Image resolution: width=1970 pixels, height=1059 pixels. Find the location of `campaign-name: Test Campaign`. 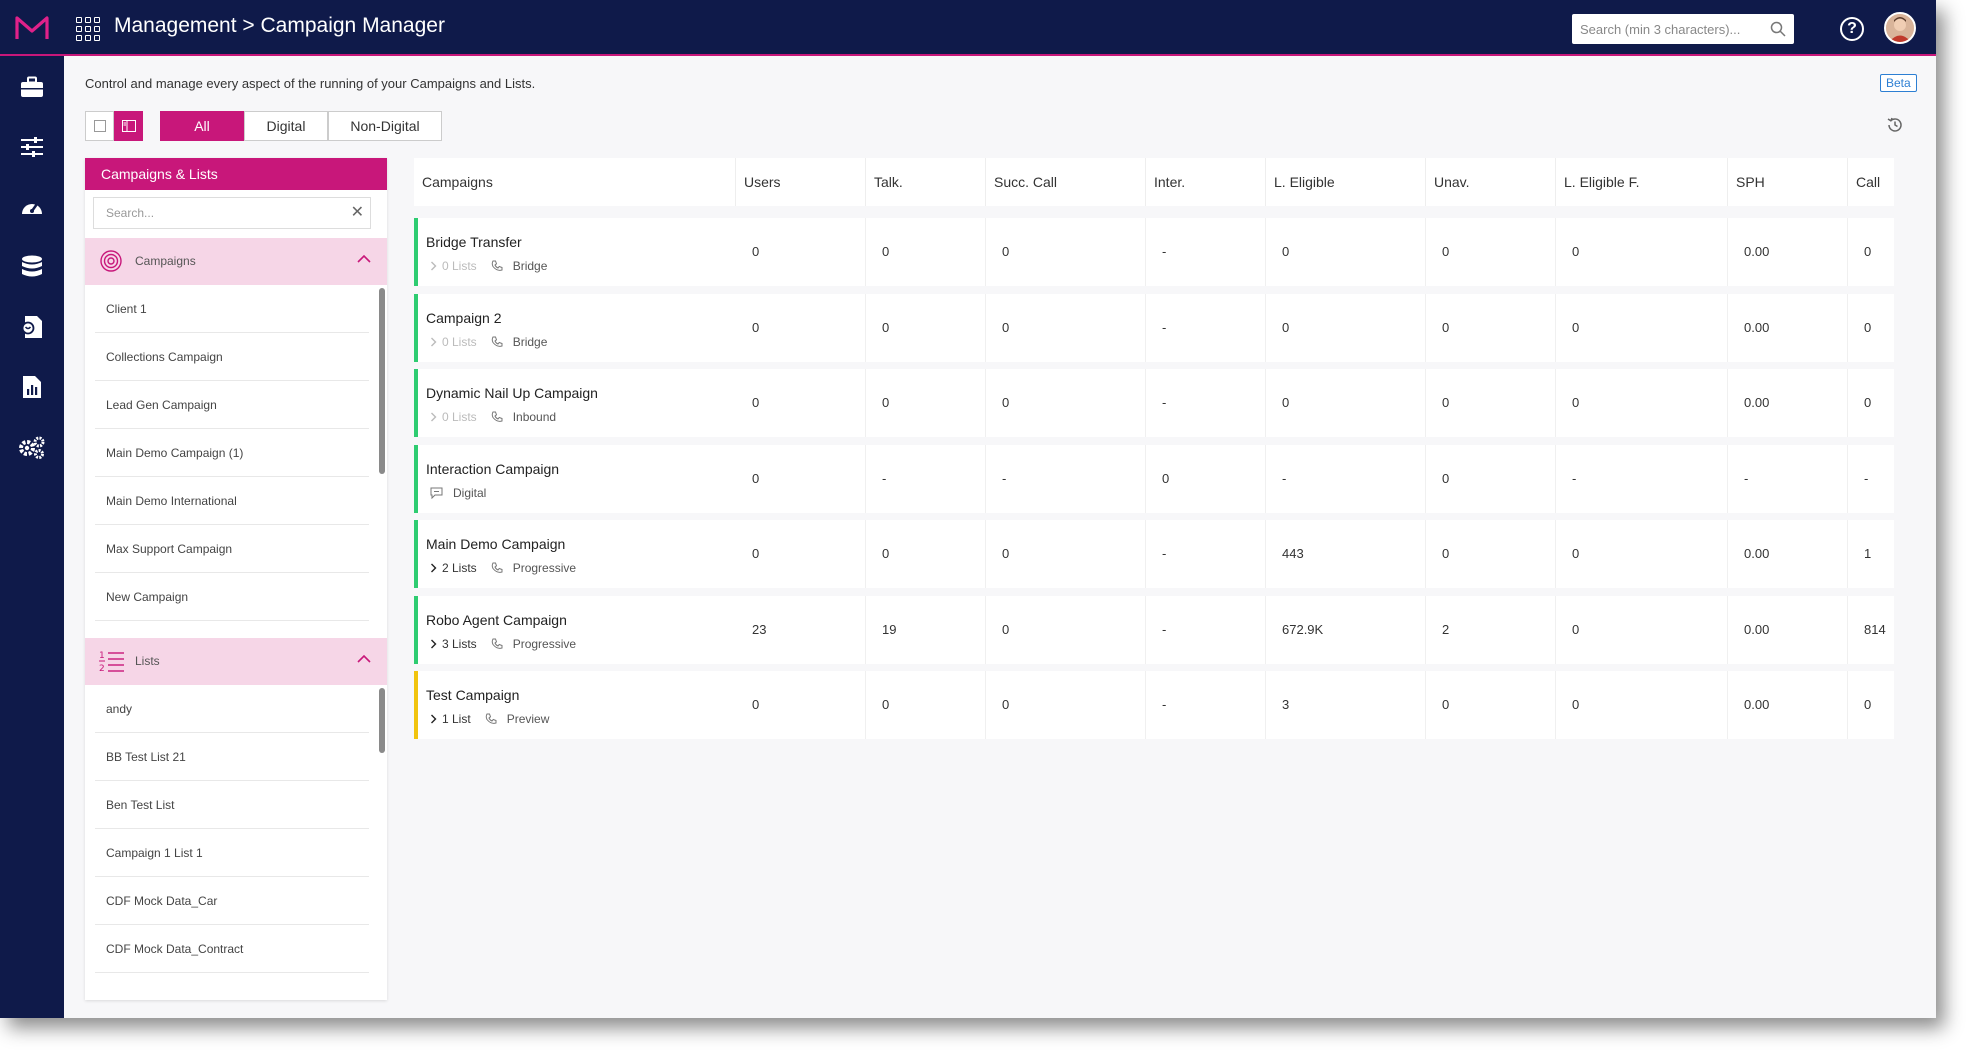

campaign-name: Test Campaign is located at coordinates (473, 695).